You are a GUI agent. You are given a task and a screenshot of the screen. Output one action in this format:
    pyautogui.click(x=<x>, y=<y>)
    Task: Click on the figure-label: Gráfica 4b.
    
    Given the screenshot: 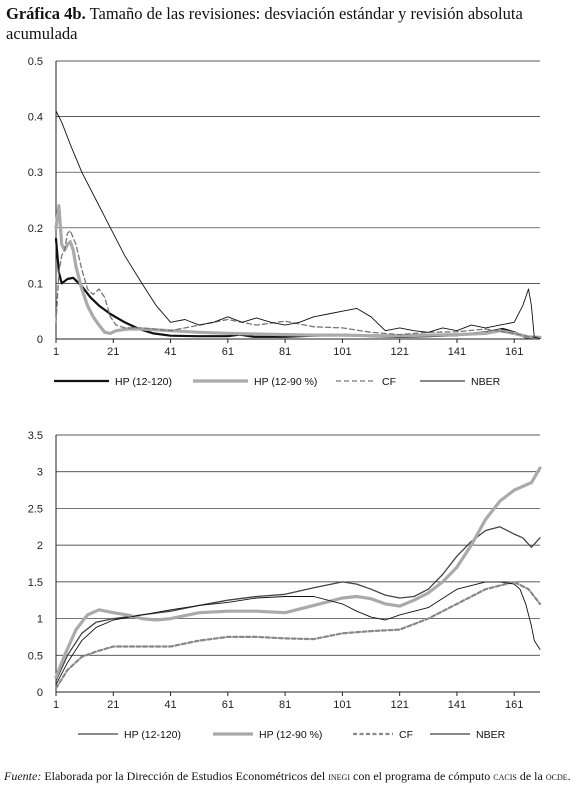 What is the action you would take?
    pyautogui.click(x=46, y=13)
    